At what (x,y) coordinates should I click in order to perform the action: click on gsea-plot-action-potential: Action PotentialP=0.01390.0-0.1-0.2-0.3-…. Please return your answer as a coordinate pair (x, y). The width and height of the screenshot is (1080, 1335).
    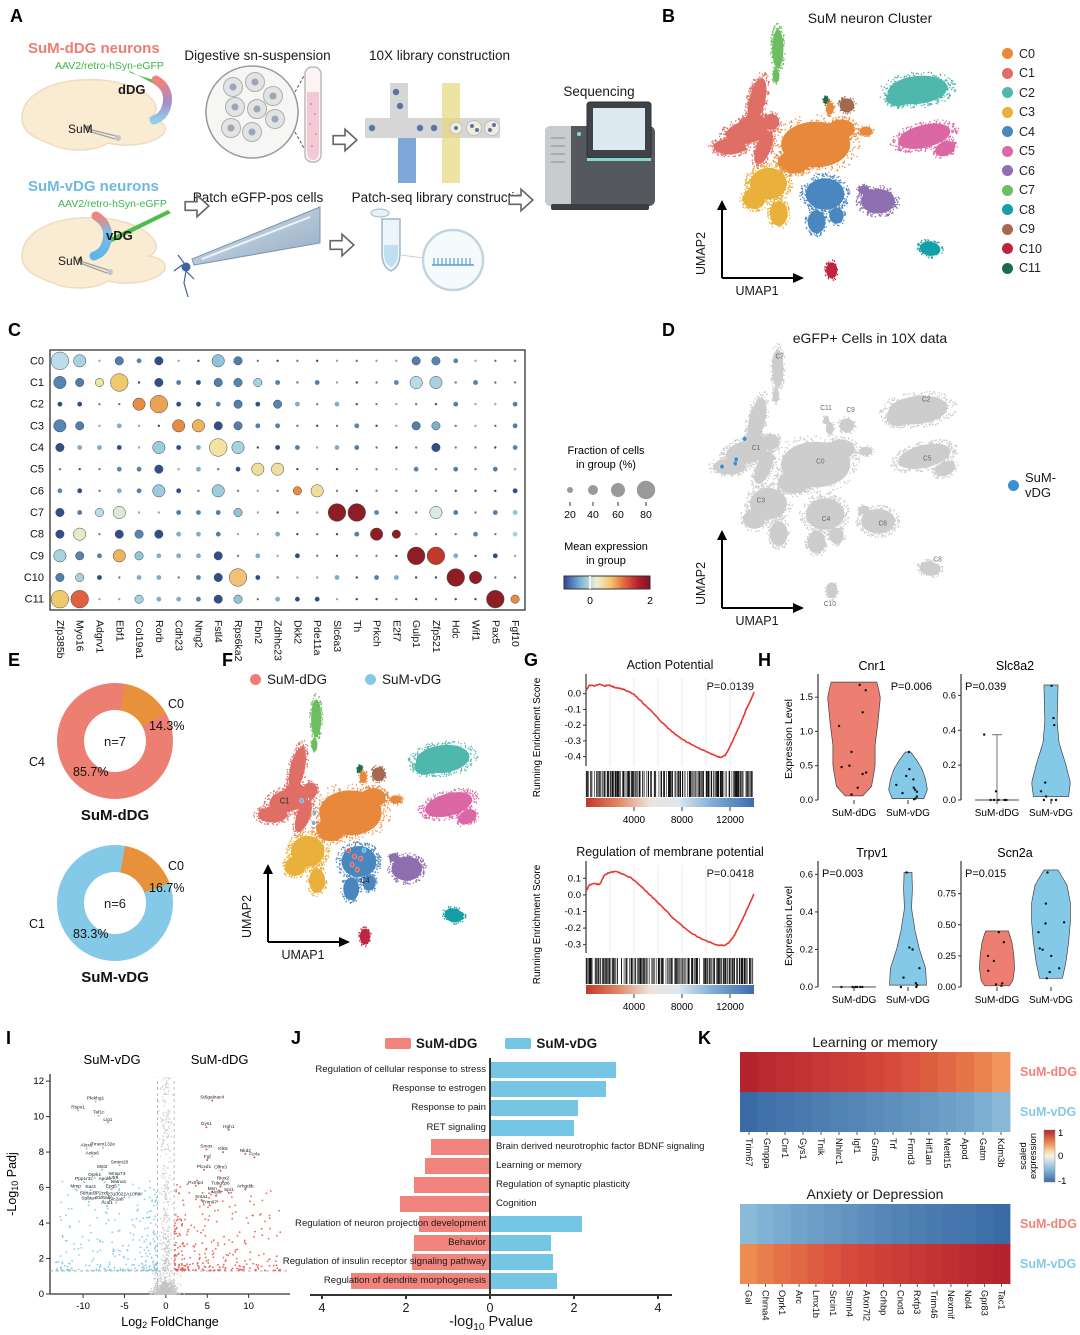
    Looking at the image, I should click on (643, 742).